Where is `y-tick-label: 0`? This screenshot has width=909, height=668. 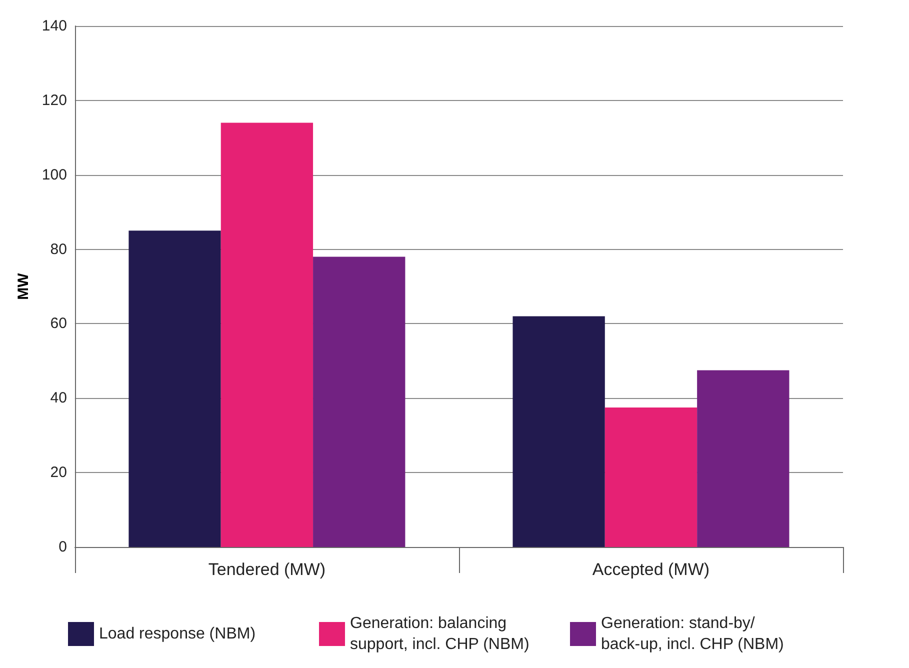 y-tick-label: 0 is located at coordinates (62, 547).